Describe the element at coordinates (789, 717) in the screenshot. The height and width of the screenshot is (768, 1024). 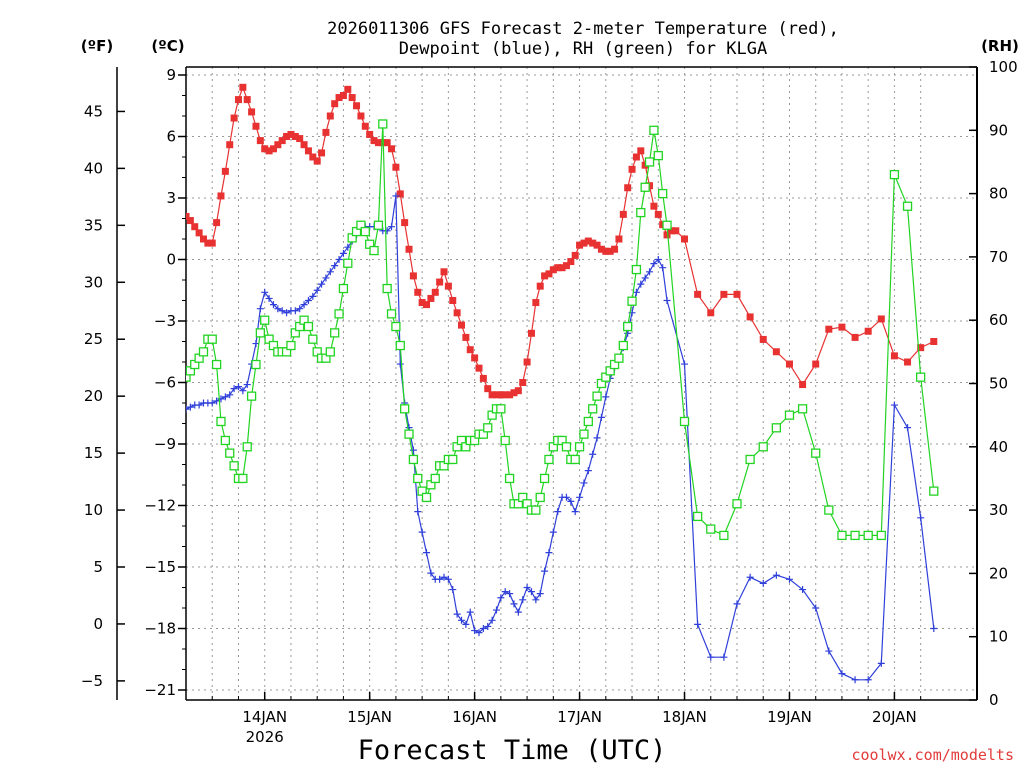
I see `x-tick-label: 19JAN` at that location.